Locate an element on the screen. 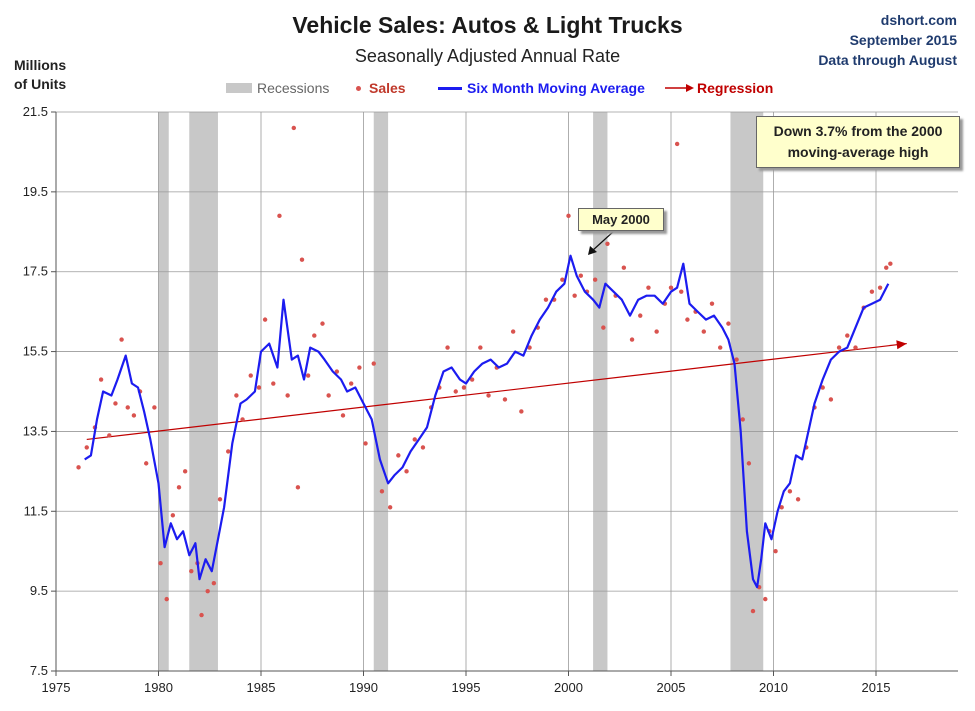  y-tick-label: 11.5 is located at coordinates (36, 510).